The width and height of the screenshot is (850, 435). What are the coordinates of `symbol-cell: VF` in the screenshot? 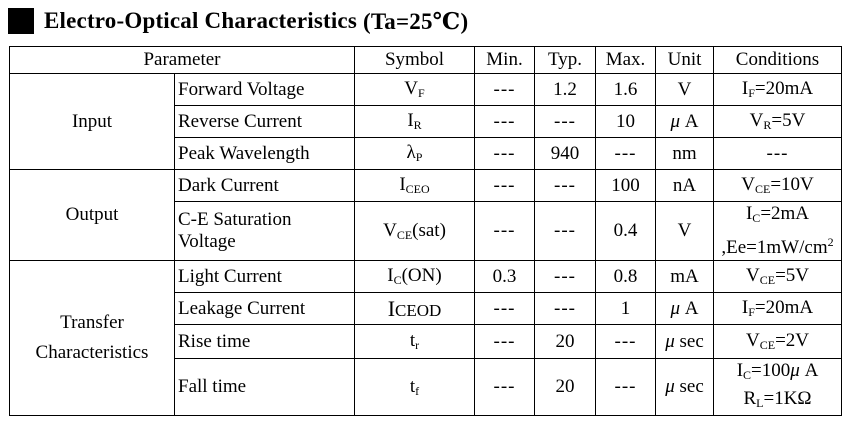 It's located at (414, 89).